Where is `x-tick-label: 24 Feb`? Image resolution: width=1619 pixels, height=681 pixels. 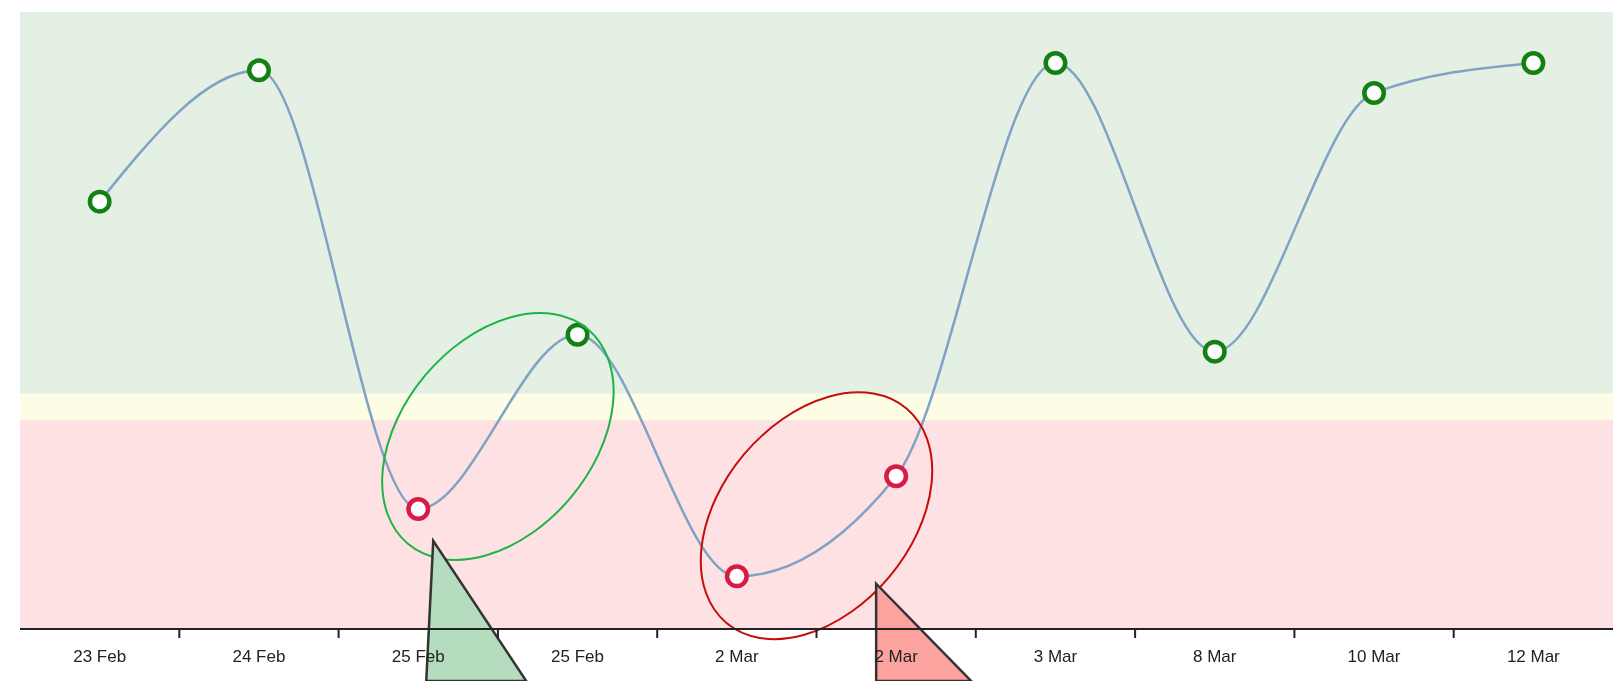
x-tick-label: 24 Feb is located at coordinates (259, 656).